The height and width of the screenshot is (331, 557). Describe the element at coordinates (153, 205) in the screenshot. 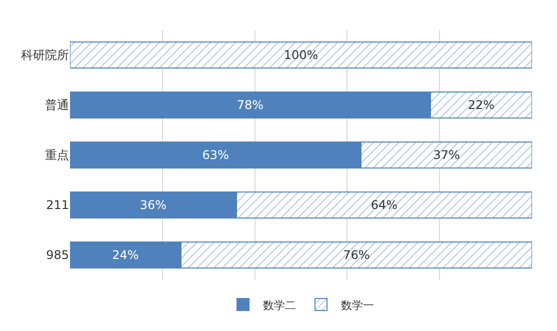

I see `data-label: 36%` at that location.